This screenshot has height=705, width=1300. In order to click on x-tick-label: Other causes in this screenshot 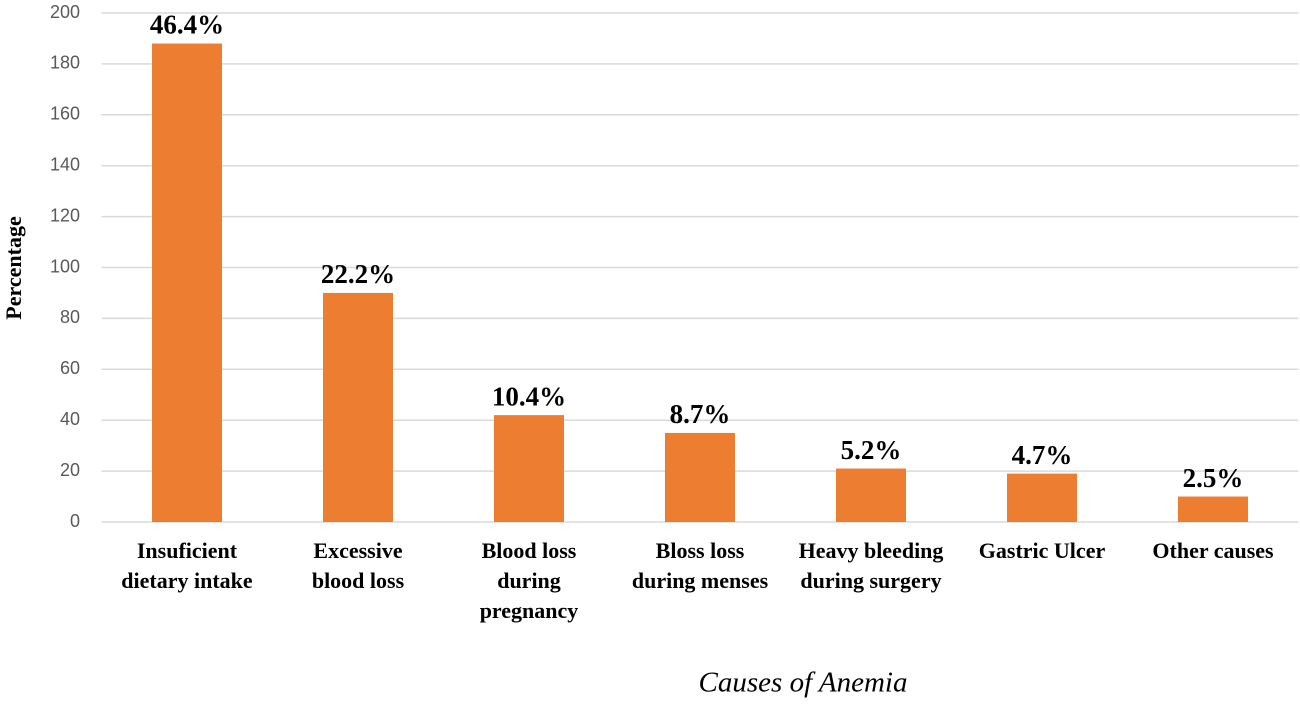, I will do `click(1213, 550)`.